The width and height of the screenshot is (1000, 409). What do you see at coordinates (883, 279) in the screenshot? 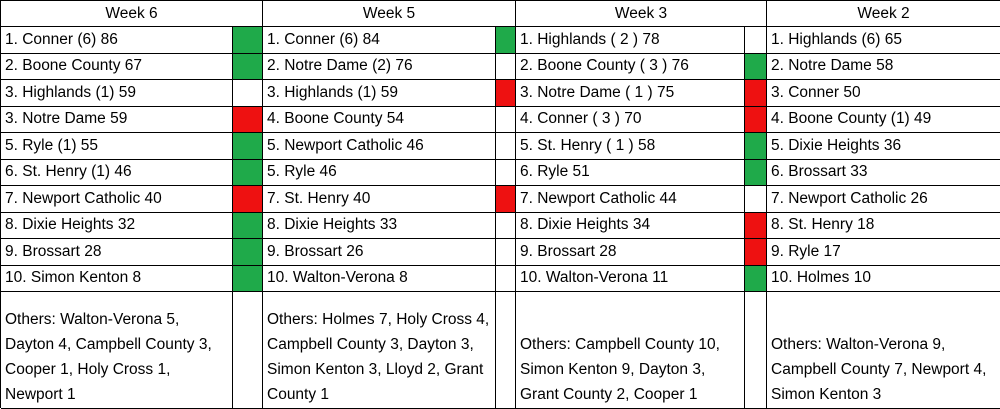
I see `ranking-cell: 10. Holmes 10` at bounding box center [883, 279].